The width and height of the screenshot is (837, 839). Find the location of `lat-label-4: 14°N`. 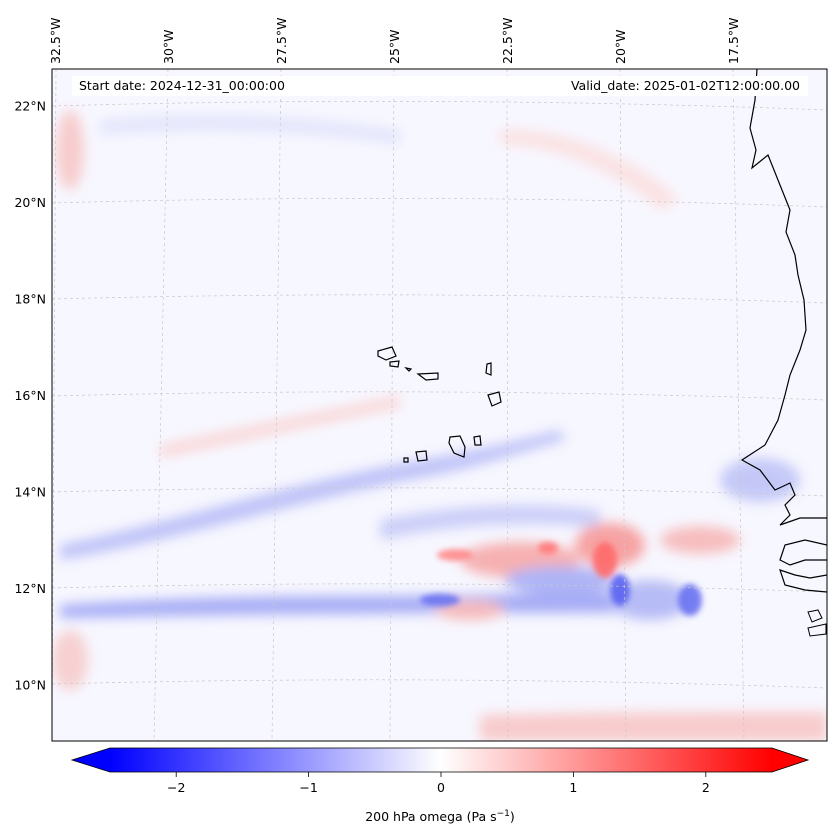

lat-label-4: 14°N is located at coordinates (30, 492).